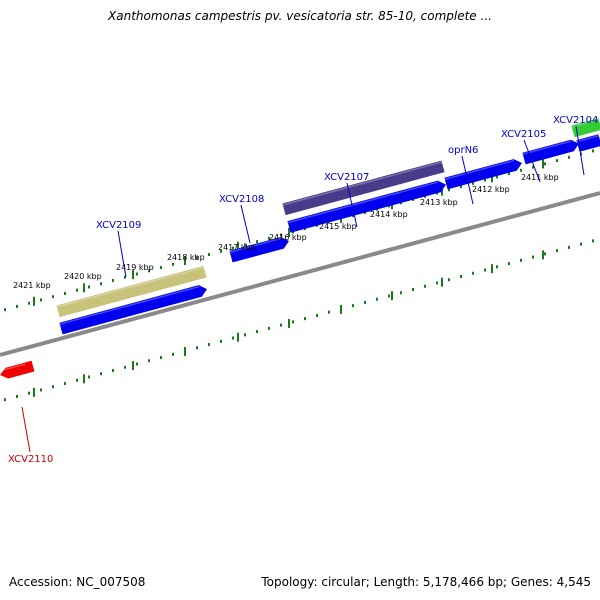 The image size is (600, 600). What do you see at coordinates (523, 134) in the screenshot?
I see `gene-label-xcv2105: XCV2105` at bounding box center [523, 134].